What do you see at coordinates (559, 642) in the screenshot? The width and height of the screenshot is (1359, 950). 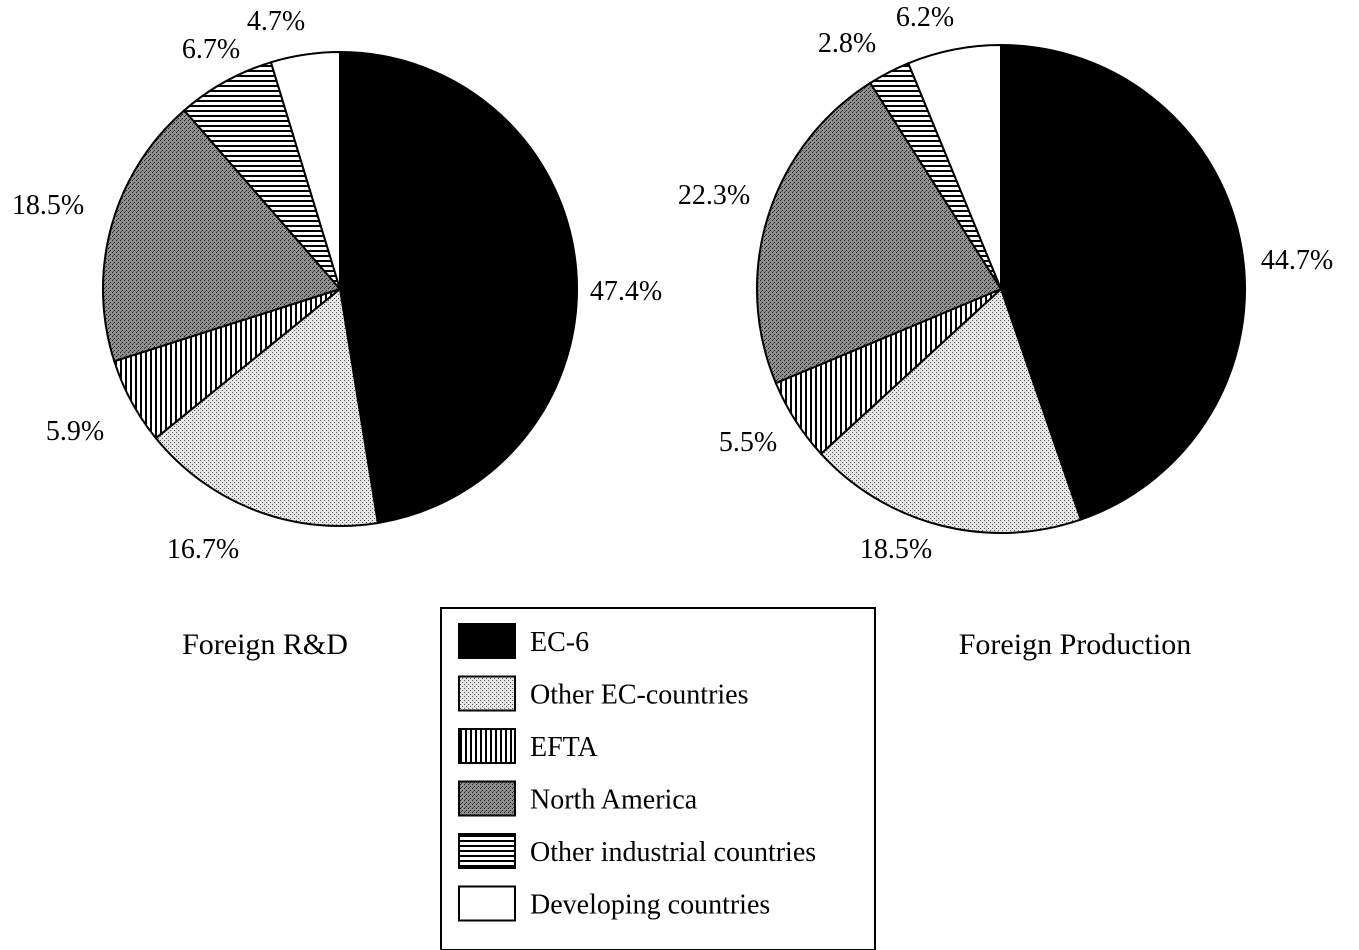 I see `legend-label-ec-6: EC-6` at bounding box center [559, 642].